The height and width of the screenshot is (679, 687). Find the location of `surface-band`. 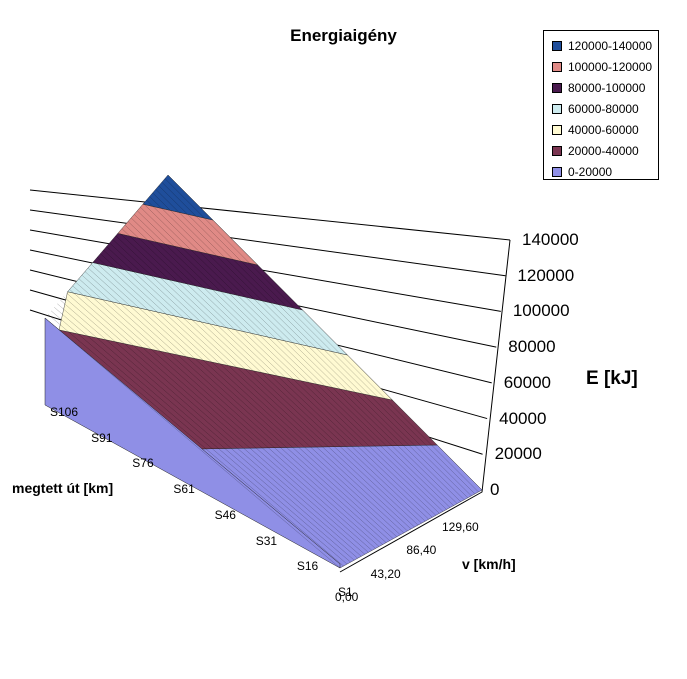

surface-band is located at coordinates (178, 197).